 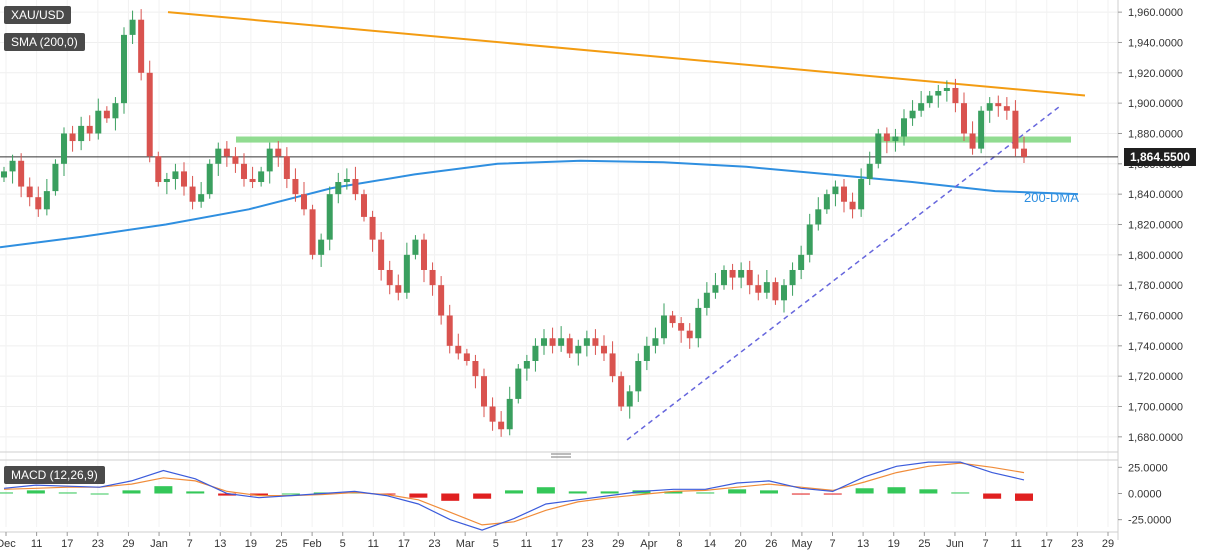 What do you see at coordinates (1051, 197) in the screenshot?
I see `dma-annotation: 200-DMA` at bounding box center [1051, 197].